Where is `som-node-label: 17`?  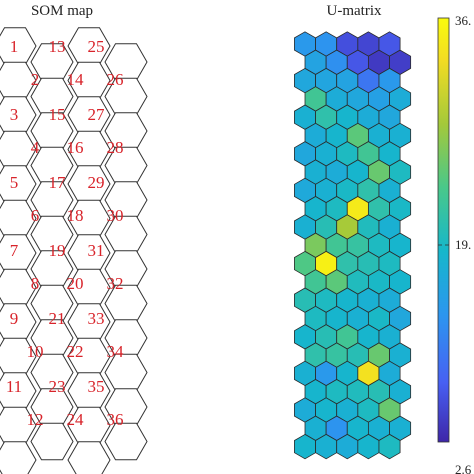
som-node-label: 17 is located at coordinates (58, 182).